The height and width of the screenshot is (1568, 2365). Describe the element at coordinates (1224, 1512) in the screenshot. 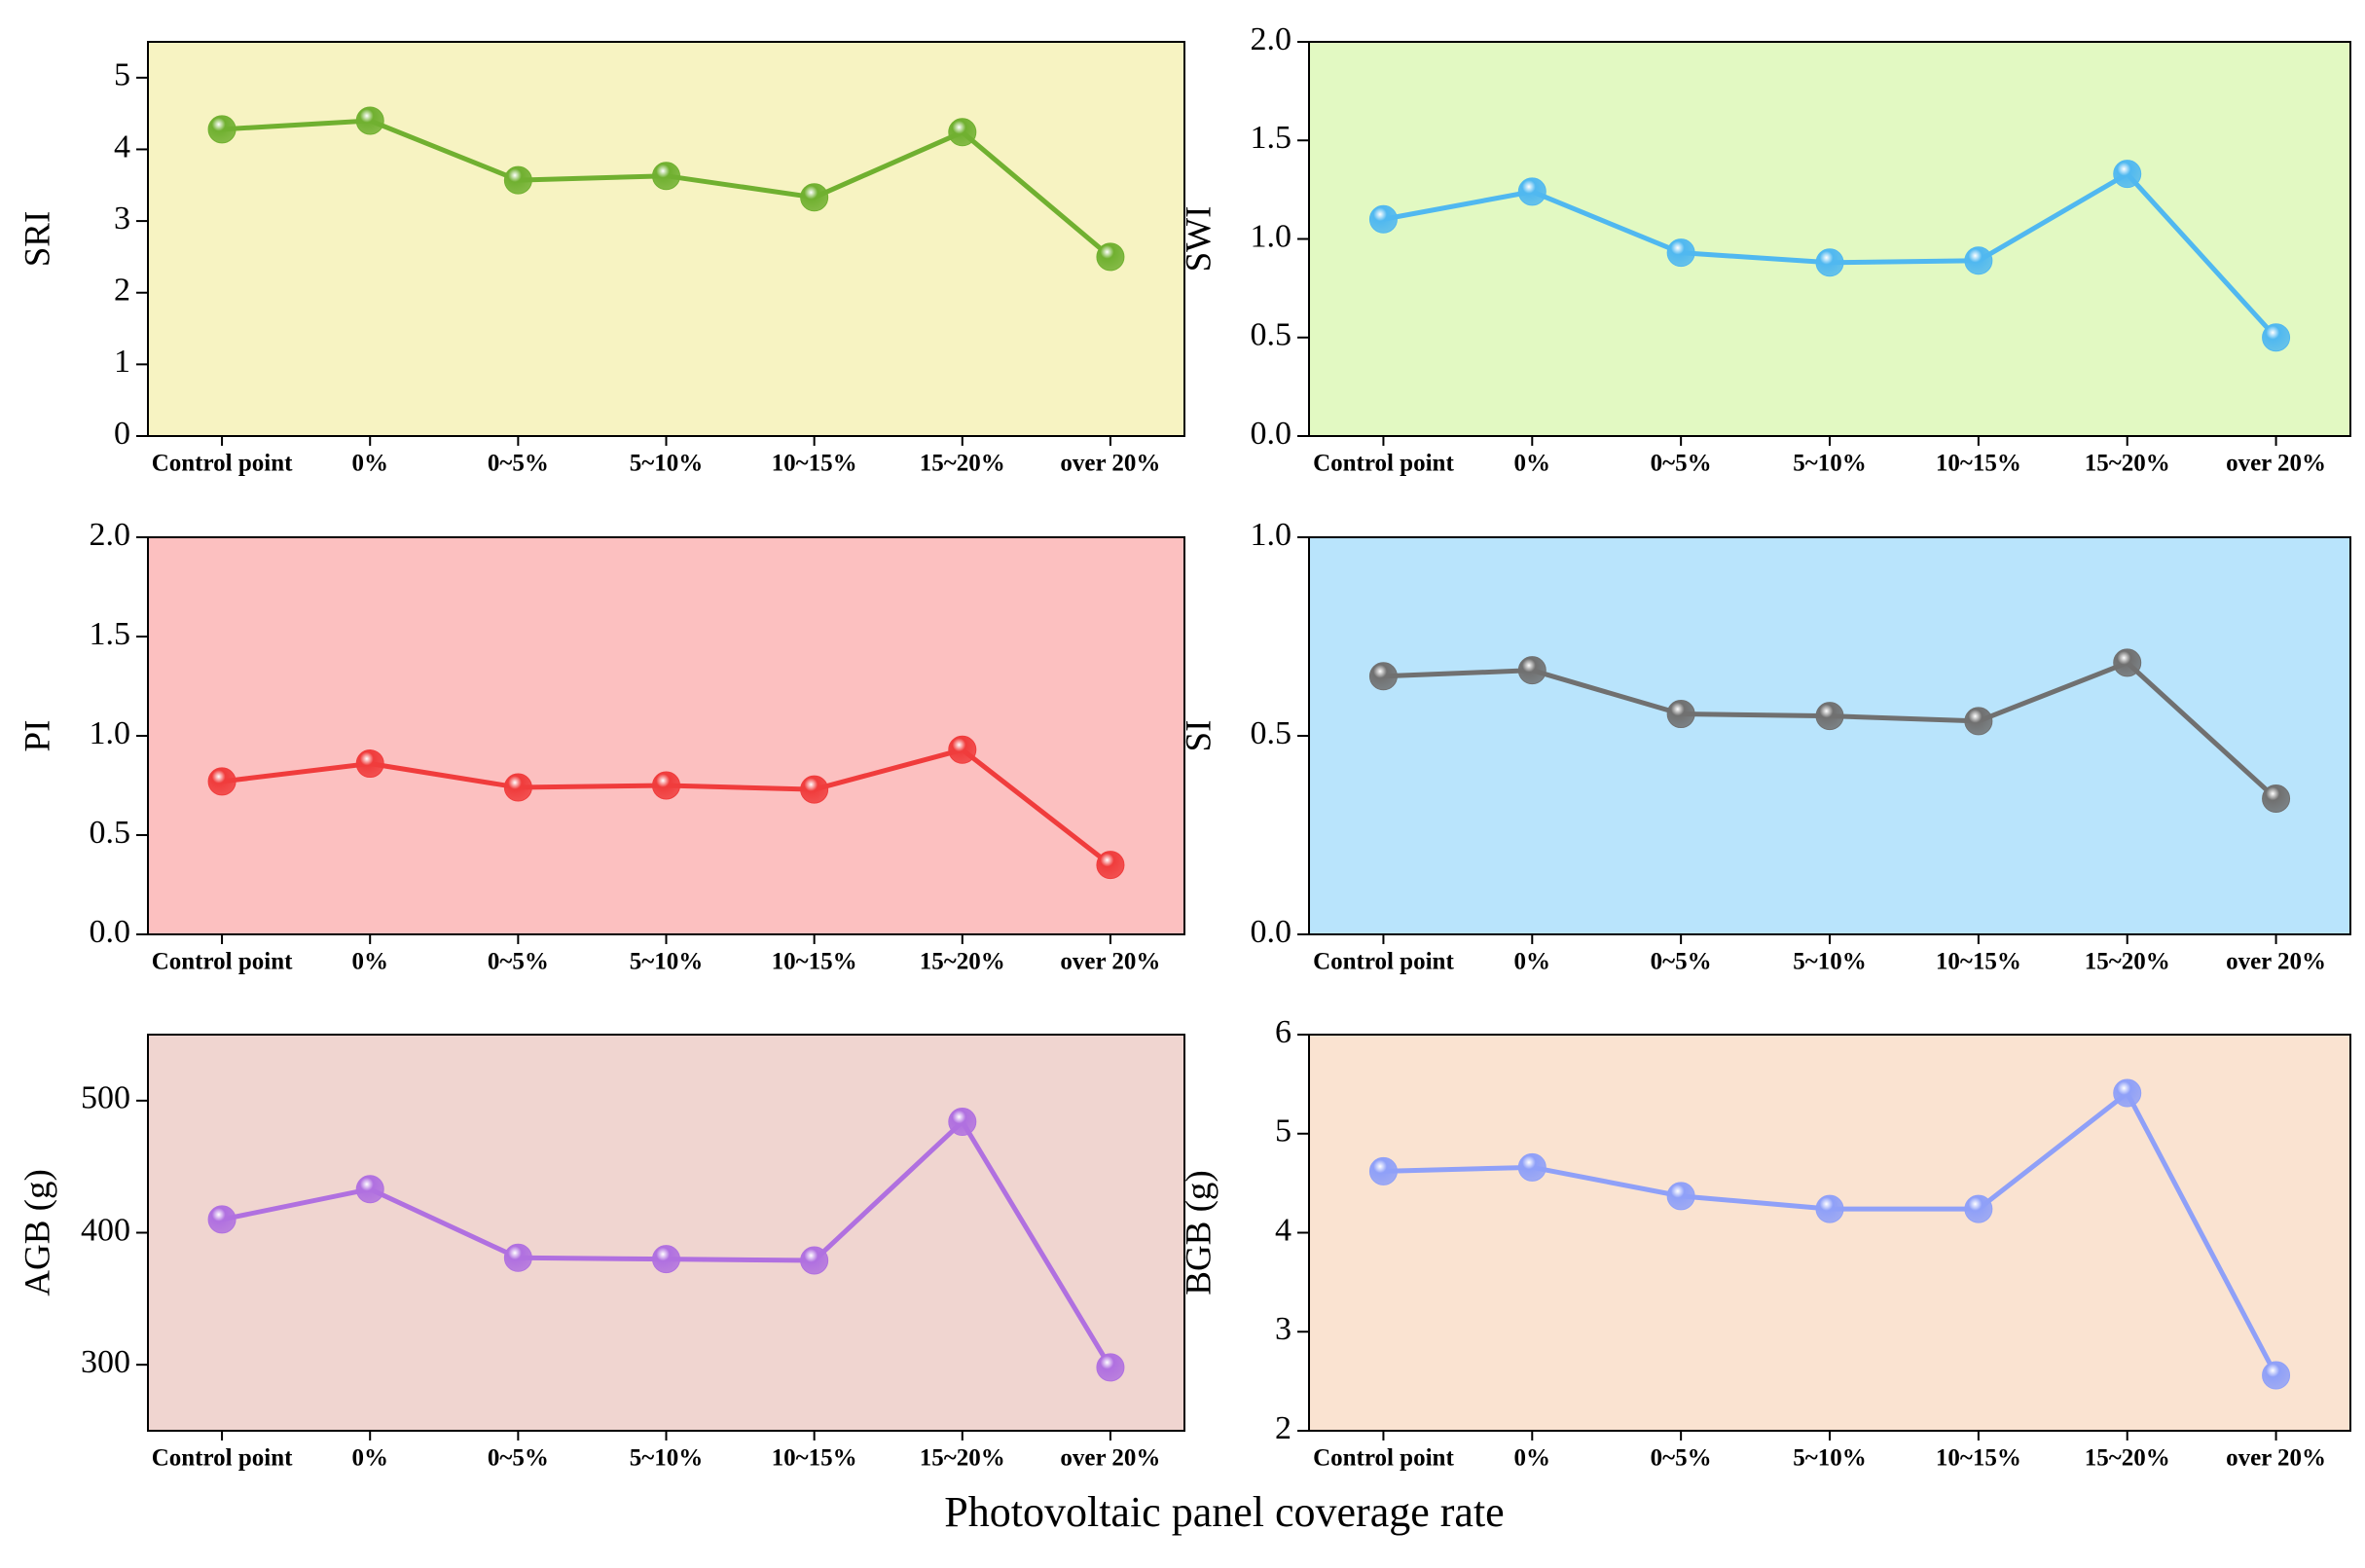

I see `x-axis-label: Photovoltaic panel coverage rate` at that location.